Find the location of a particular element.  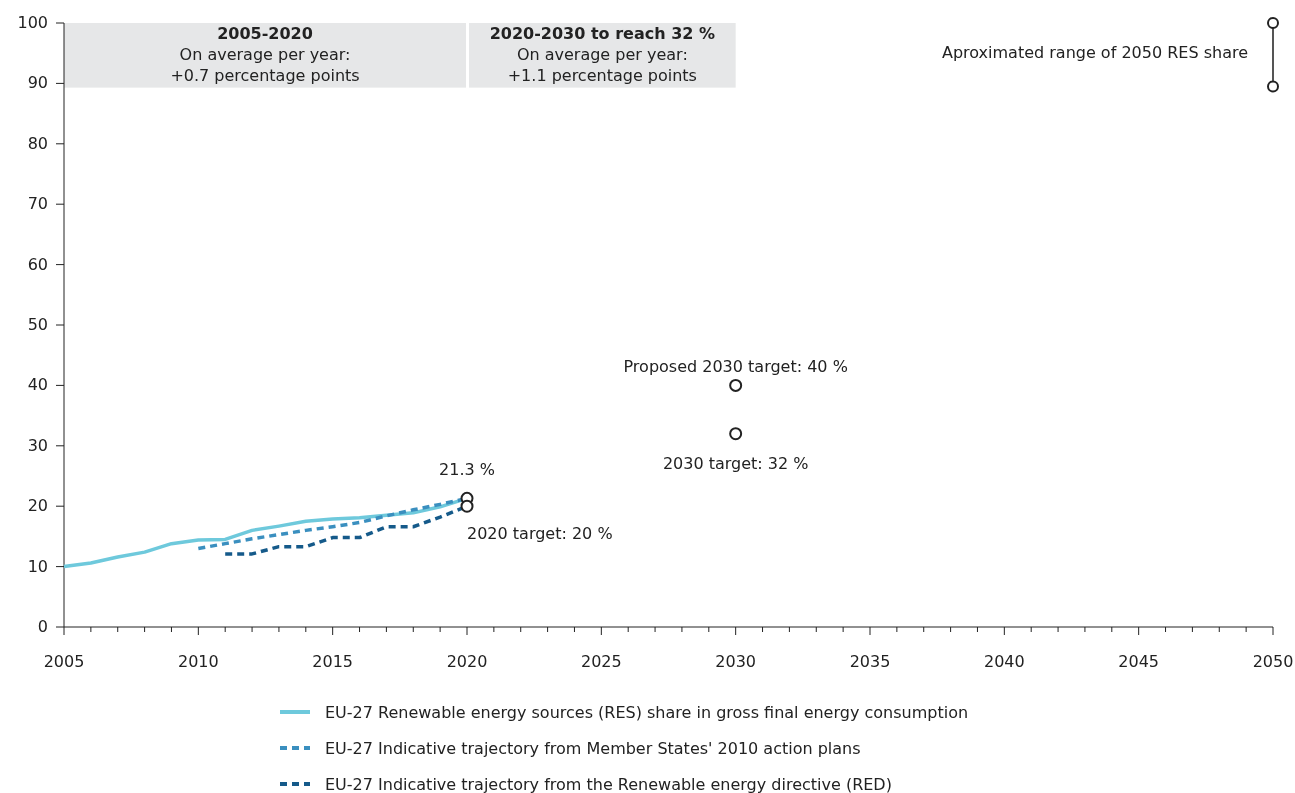

y-tick-label: 90 is located at coordinates (37, 83).